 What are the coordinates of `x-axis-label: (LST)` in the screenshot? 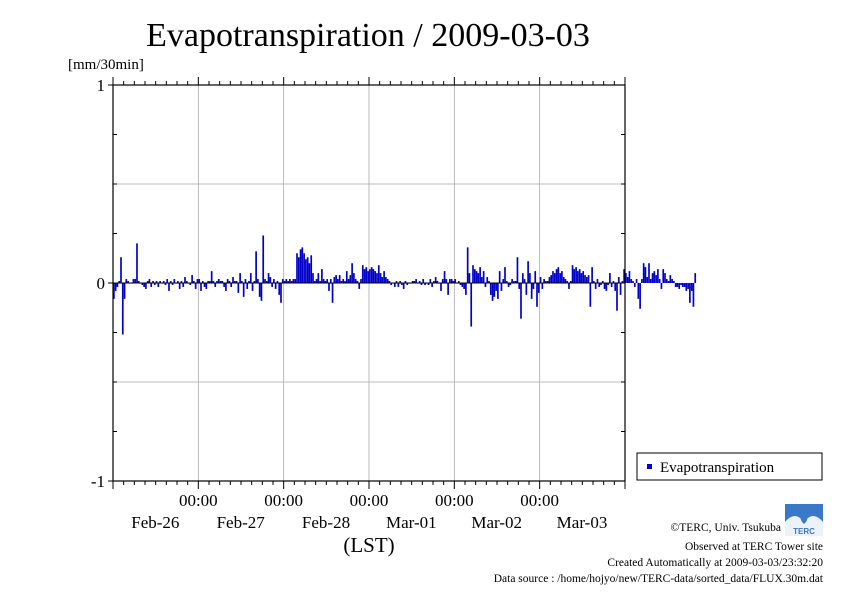 It's located at (368, 545).